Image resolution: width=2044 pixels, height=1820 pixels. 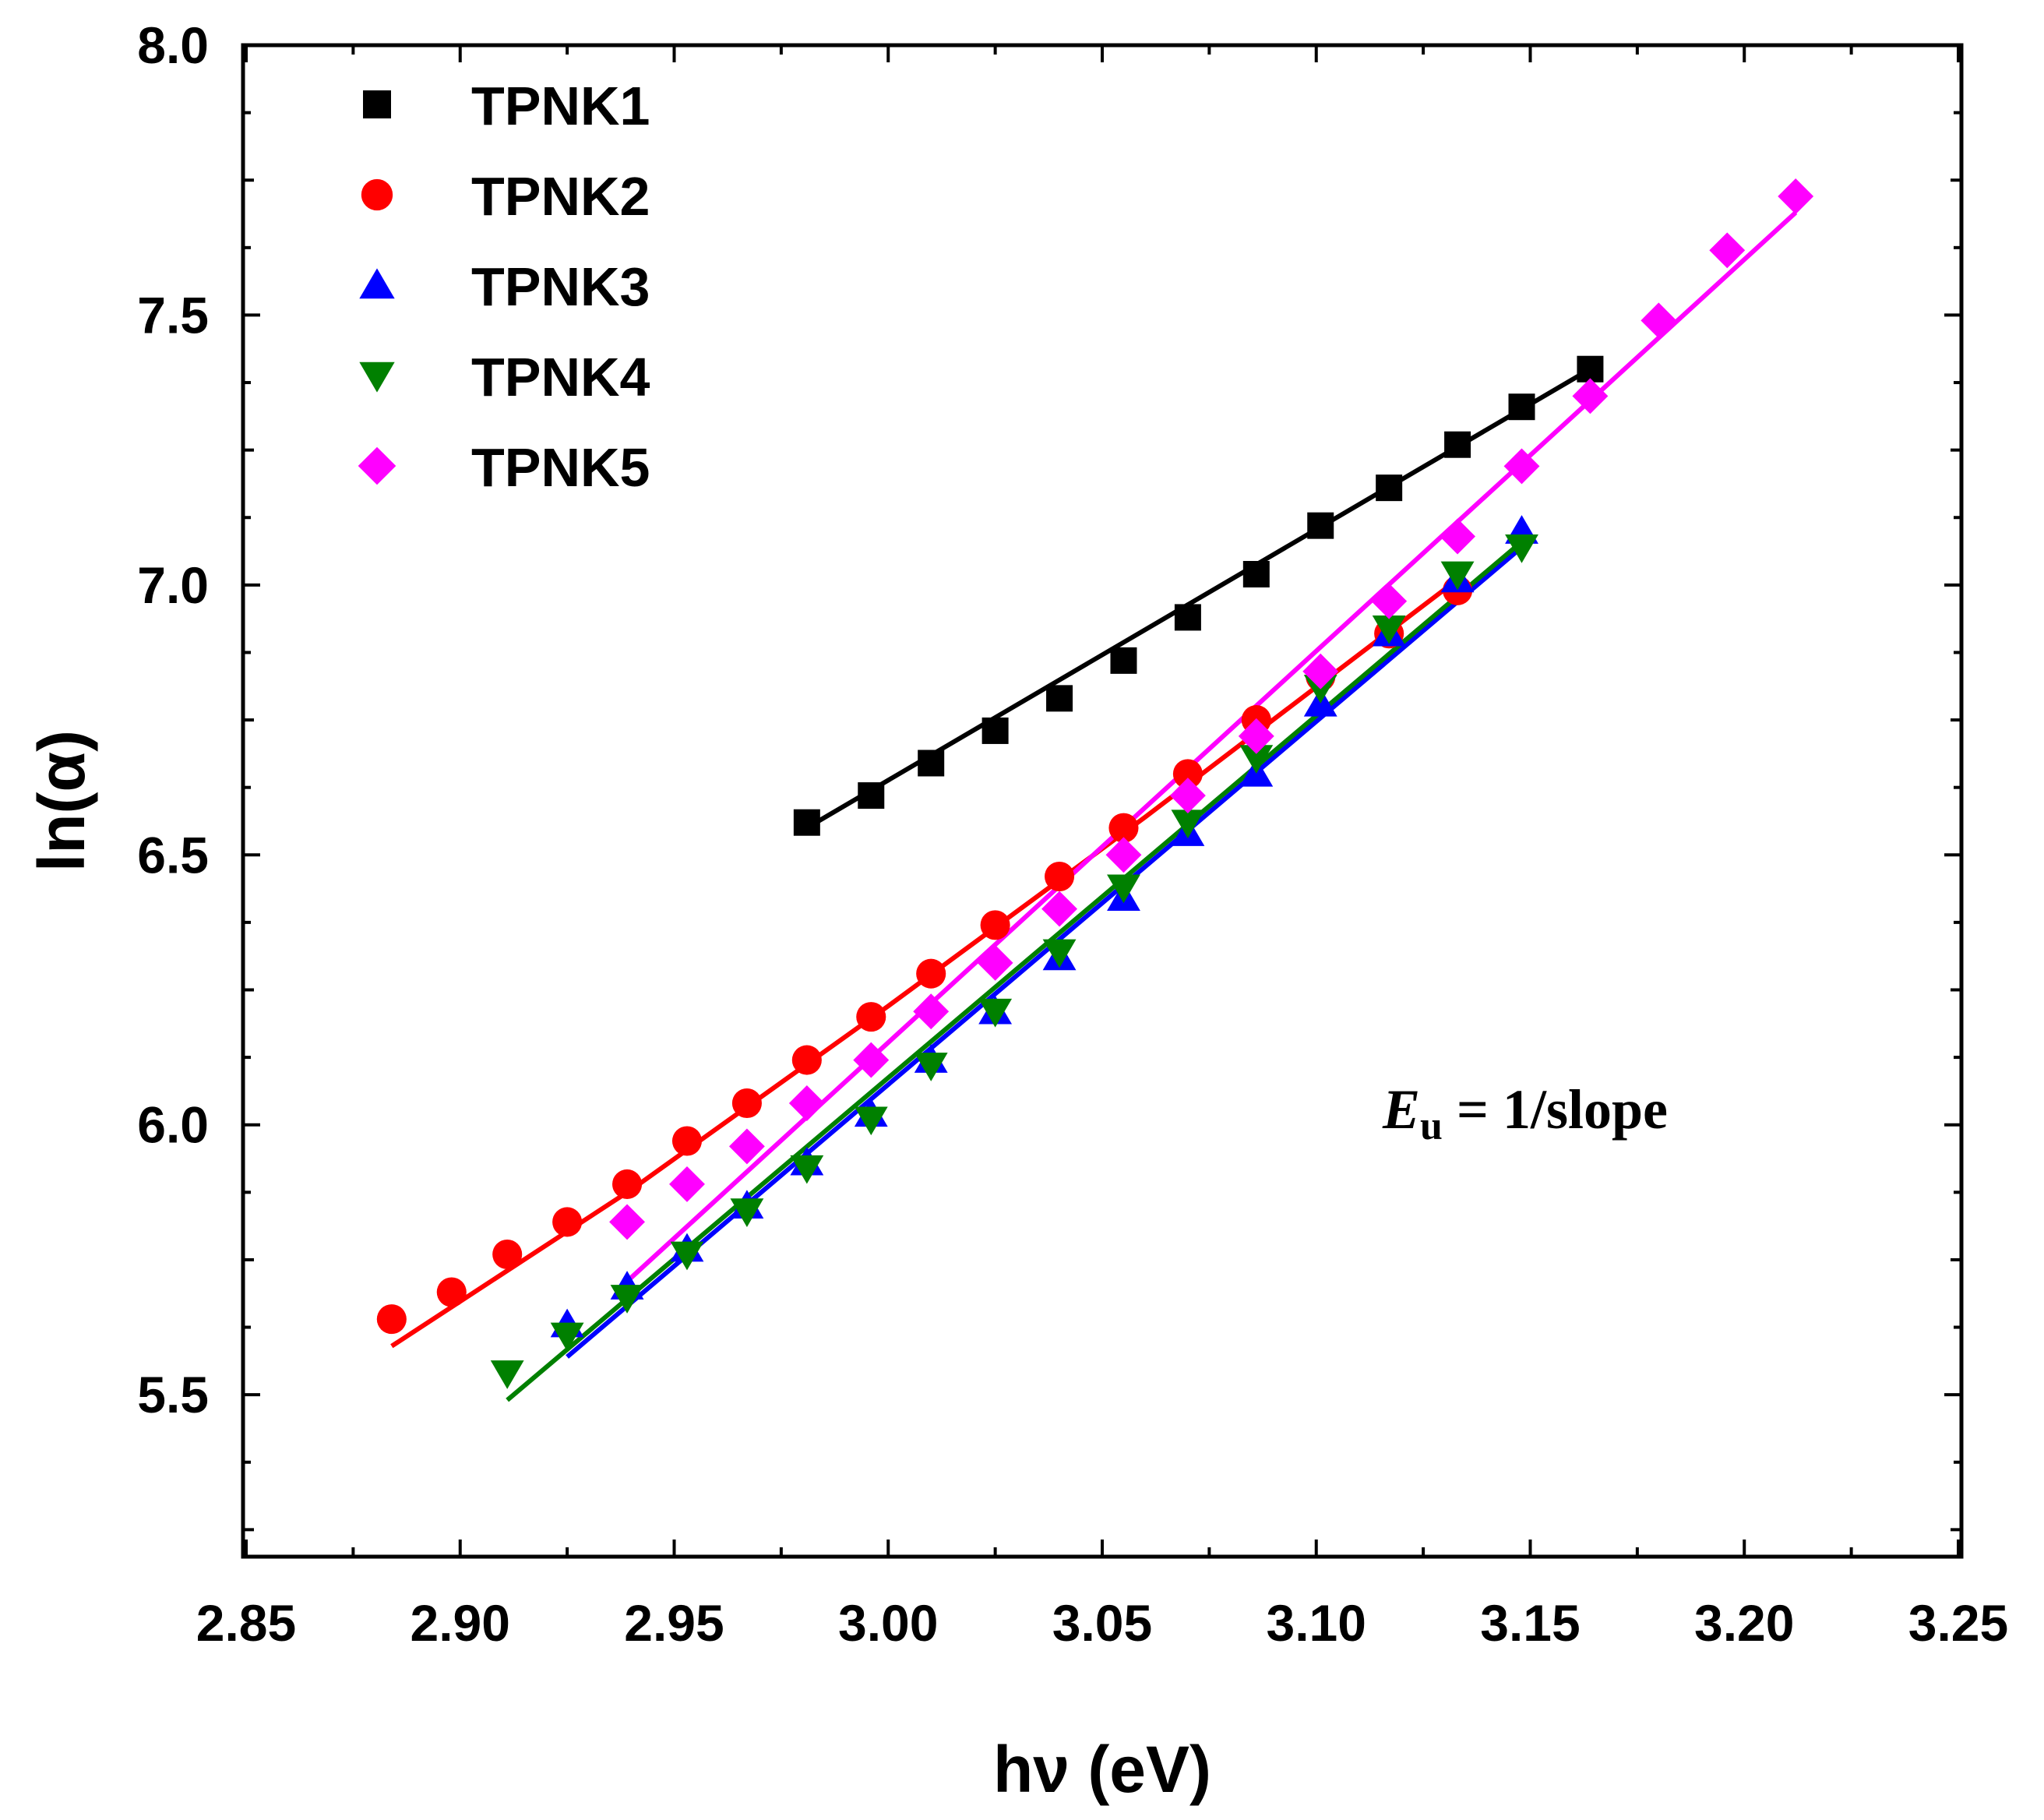 I want to click on x-tick-label: 2.85, so click(x=246, y=1623).